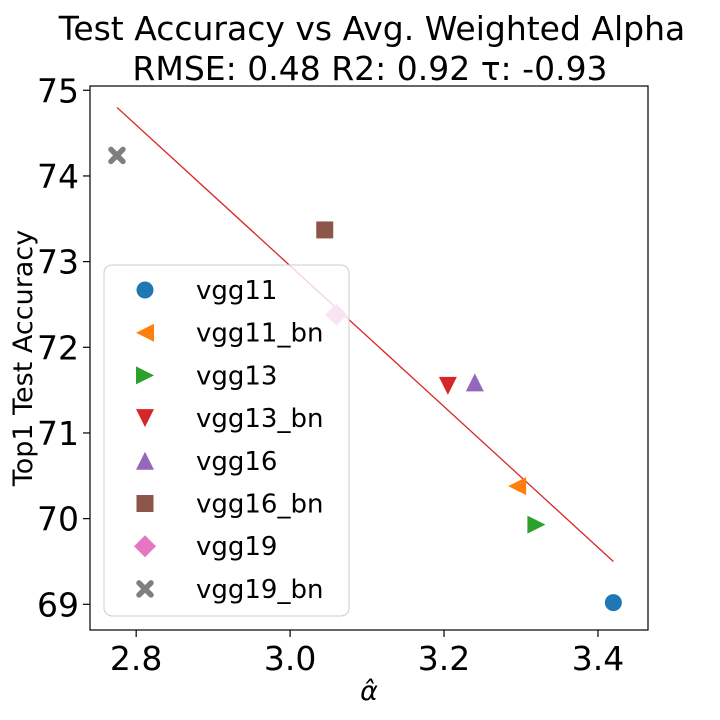 This screenshot has height=720, width=720. Describe the element at coordinates (58, 262) in the screenshot. I see `y-tick-label: 73` at that location.